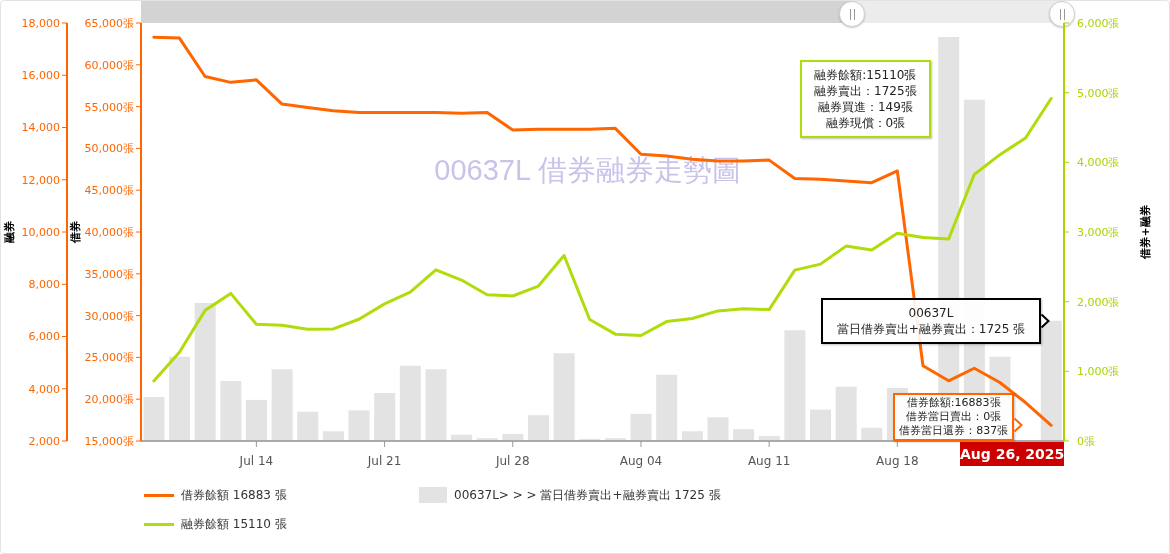 The height and width of the screenshot is (554, 1170). I want to click on annotation: 融券餘額:15110張, so click(865, 74).